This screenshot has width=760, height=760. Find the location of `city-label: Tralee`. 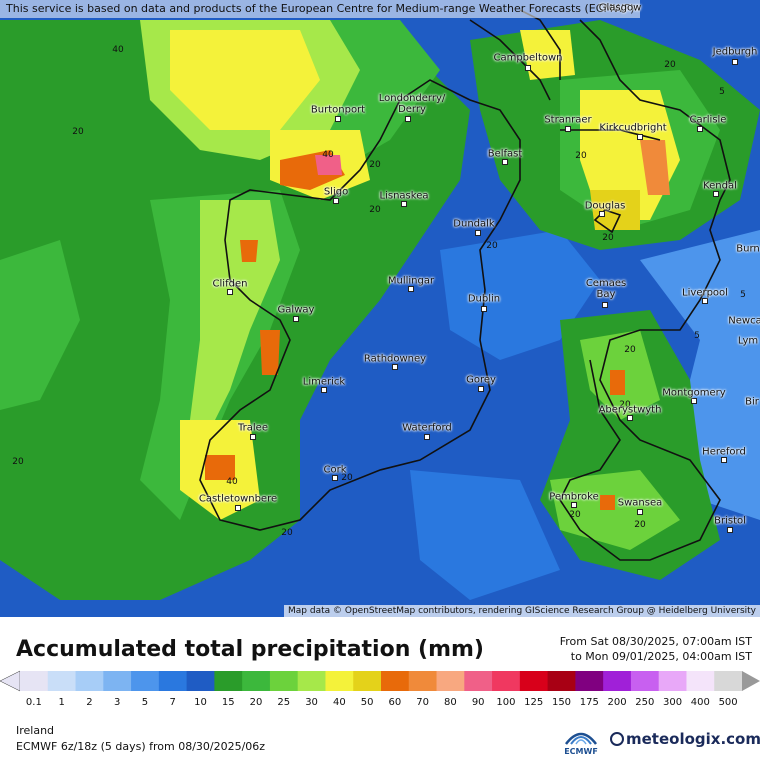

city-label: Tralee is located at coordinates (253, 428).